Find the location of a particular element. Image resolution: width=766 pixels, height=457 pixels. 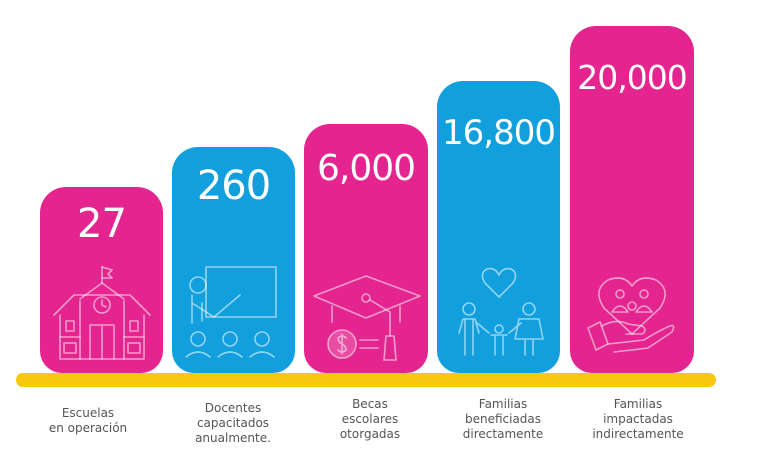

bar-value: 27 is located at coordinates (102, 224).